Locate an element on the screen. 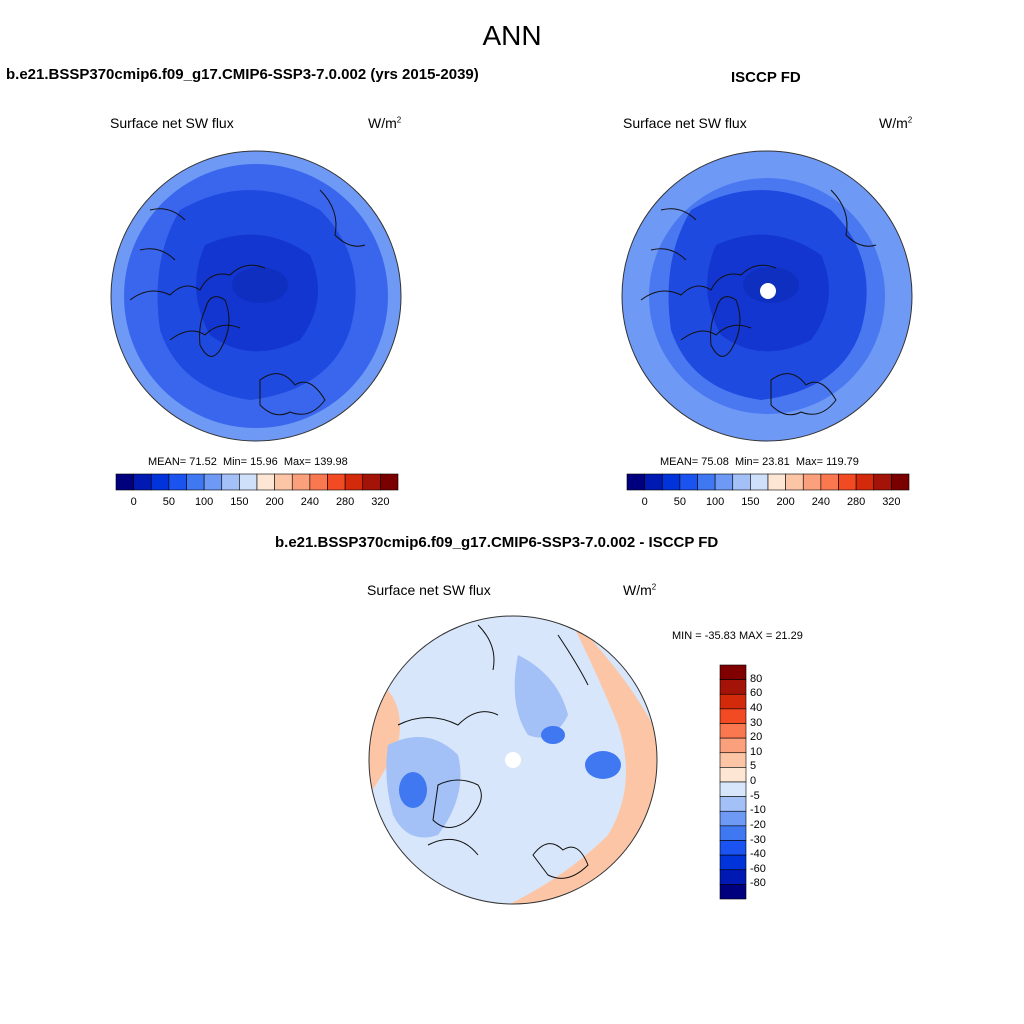 The image size is (1024, 1024). colorbar-tick-label: -20 is located at coordinates (758, 824).